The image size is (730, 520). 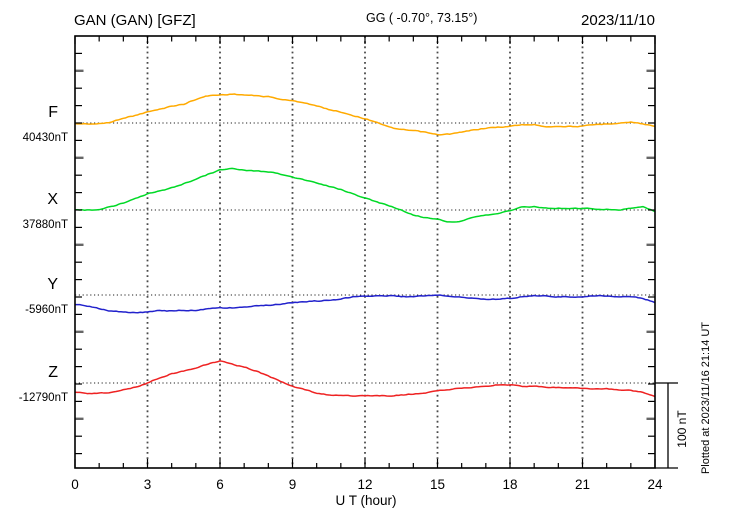 What do you see at coordinates (46, 310) in the screenshot?
I see `y-base-value-label: -5960nT` at bounding box center [46, 310].